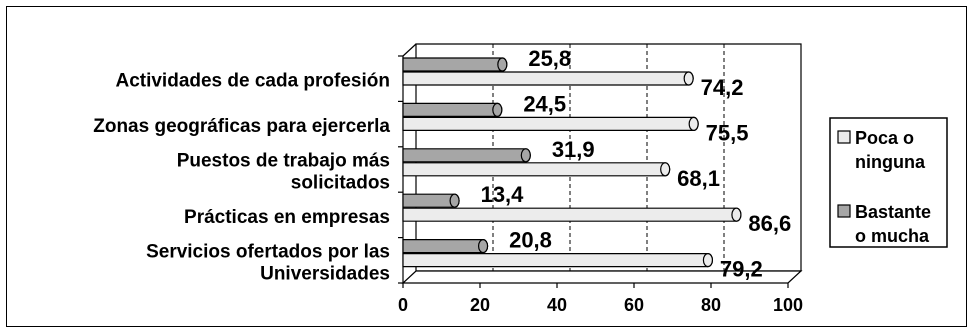 The image size is (975, 335). I want to click on category-label: Servicios ofertados por las, so click(268, 251).